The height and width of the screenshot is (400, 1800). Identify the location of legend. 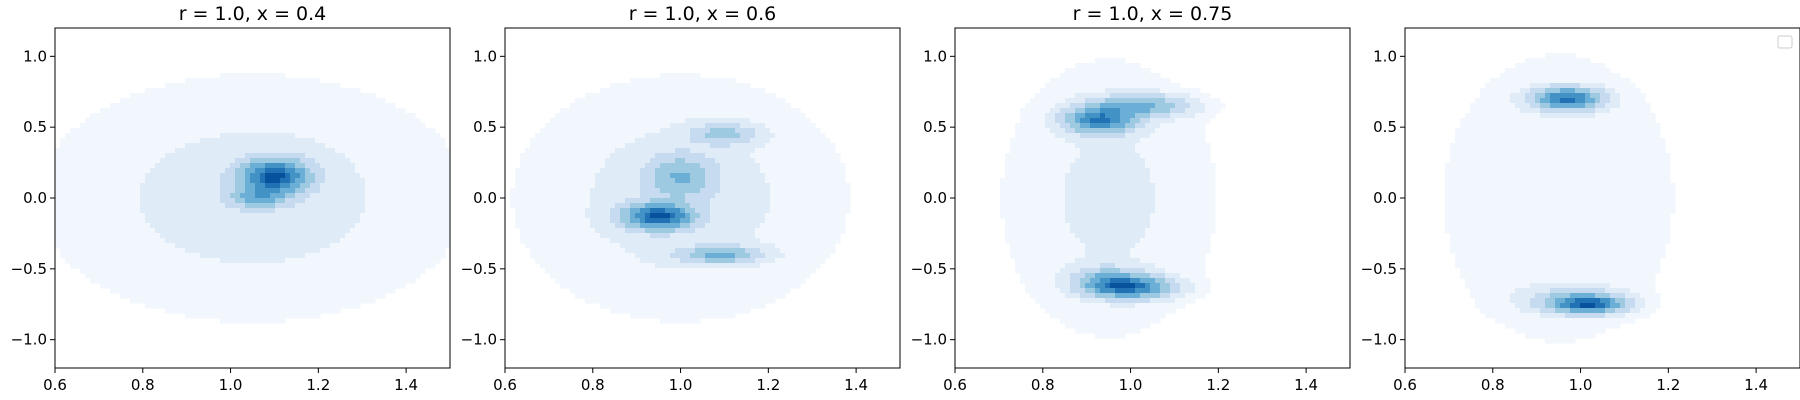
(1785, 42).